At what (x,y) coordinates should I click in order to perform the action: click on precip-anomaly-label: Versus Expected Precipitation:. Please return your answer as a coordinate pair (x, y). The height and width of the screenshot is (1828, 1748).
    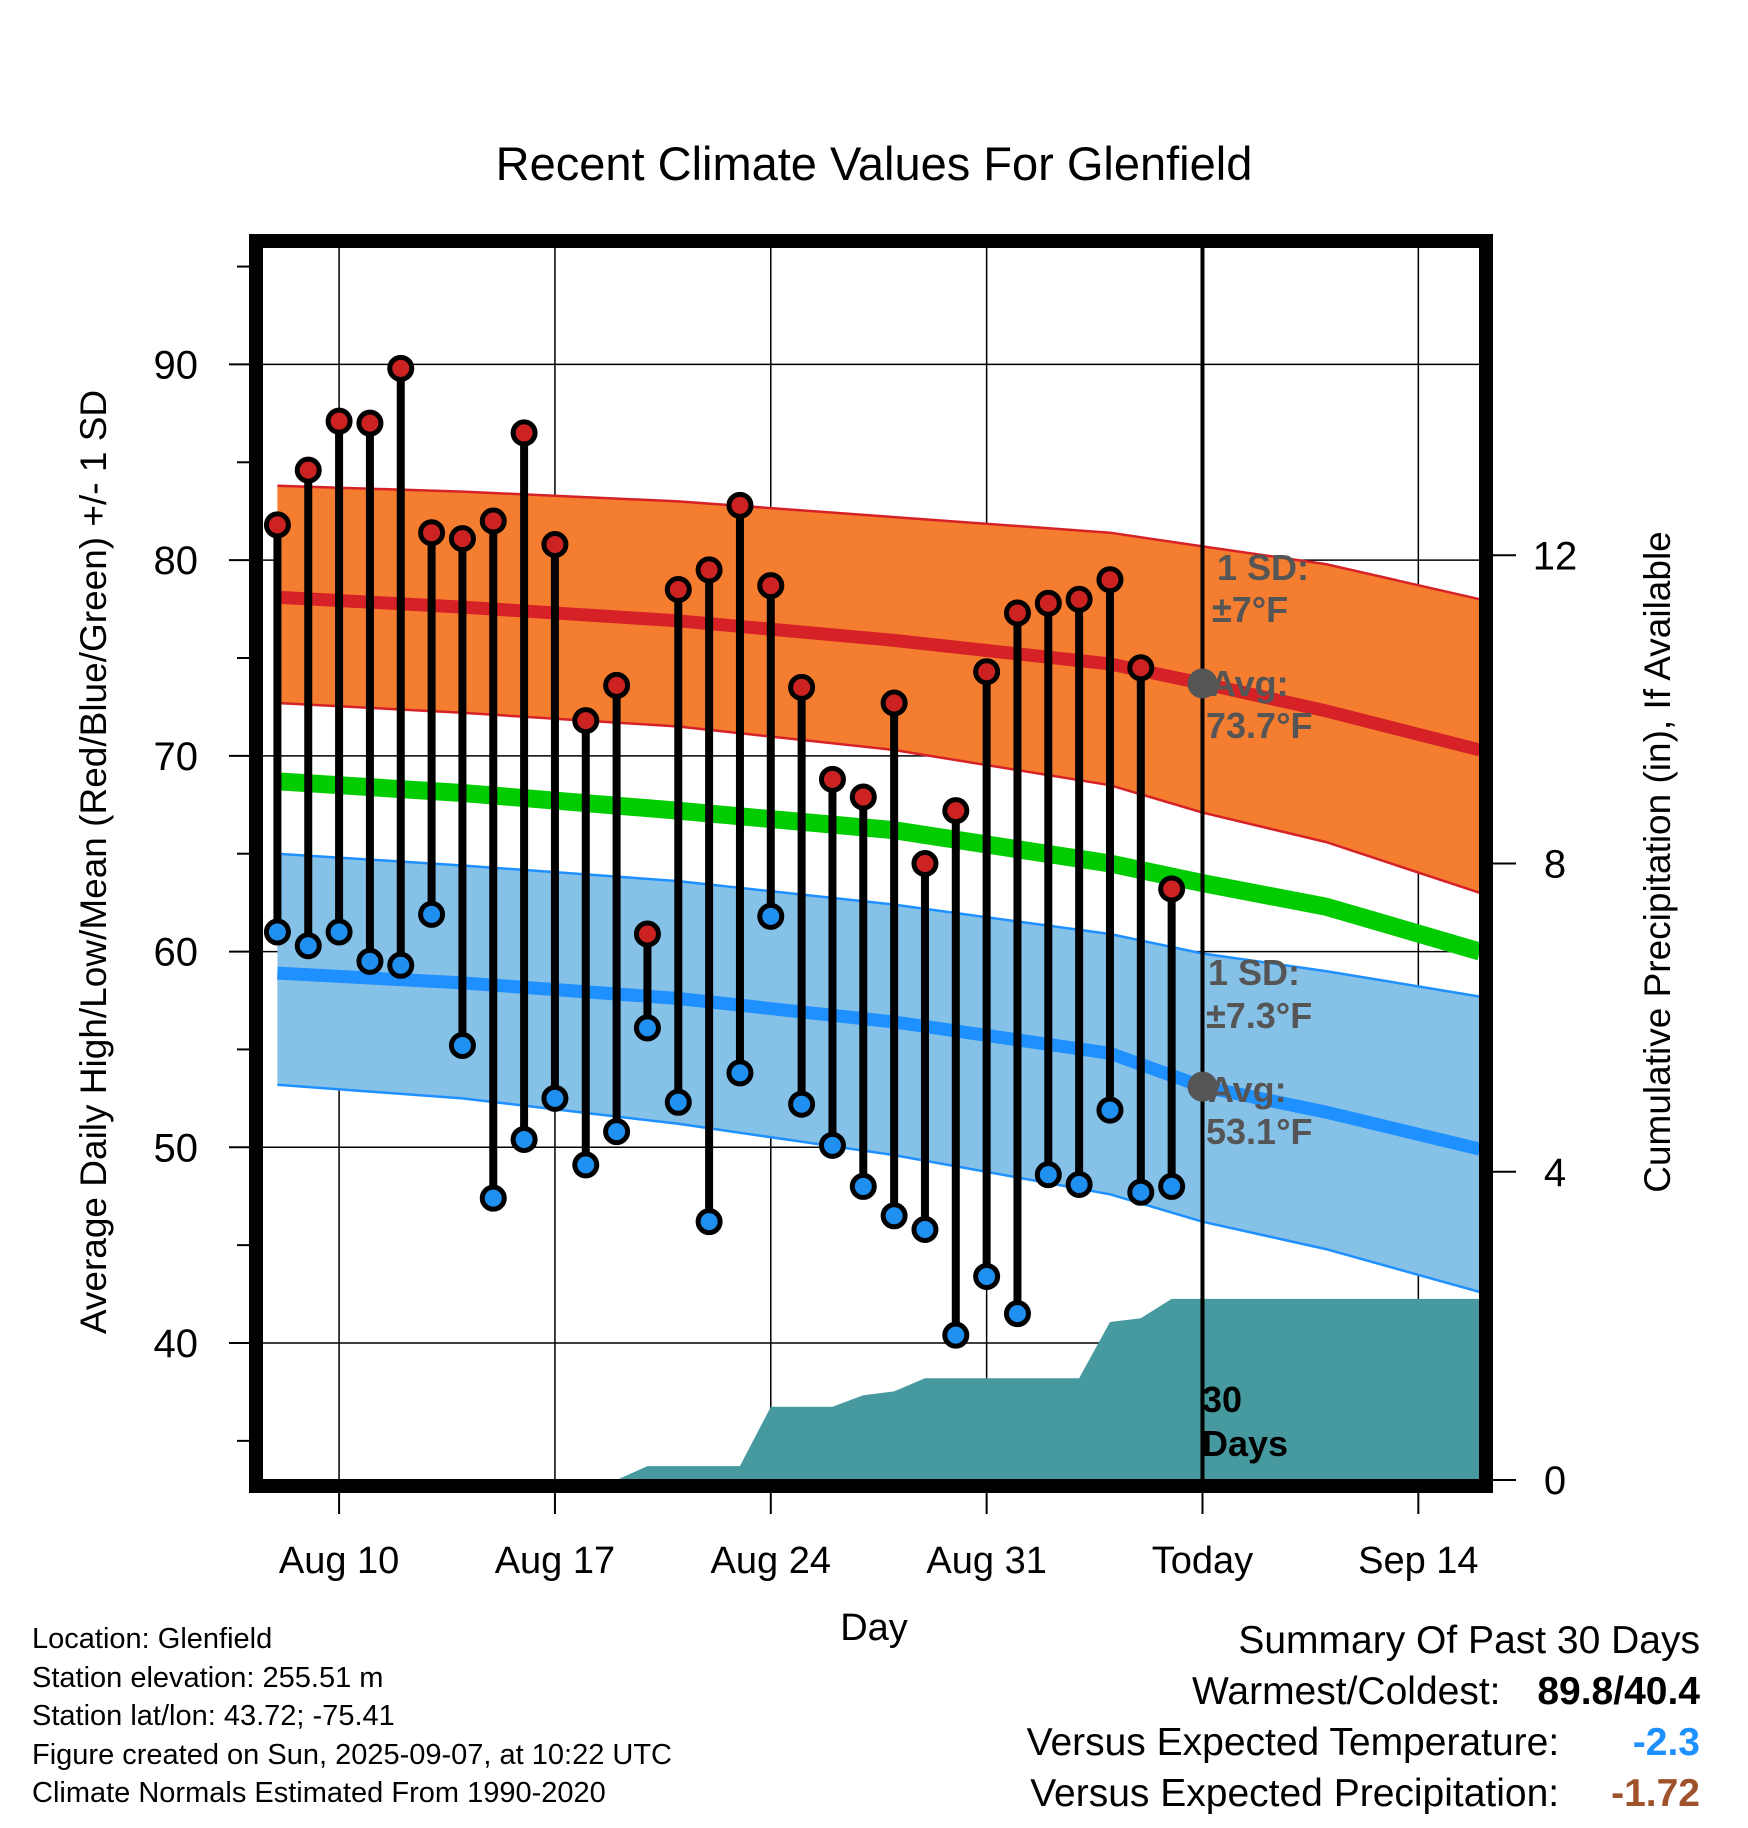
    Looking at the image, I should click on (1295, 1793).